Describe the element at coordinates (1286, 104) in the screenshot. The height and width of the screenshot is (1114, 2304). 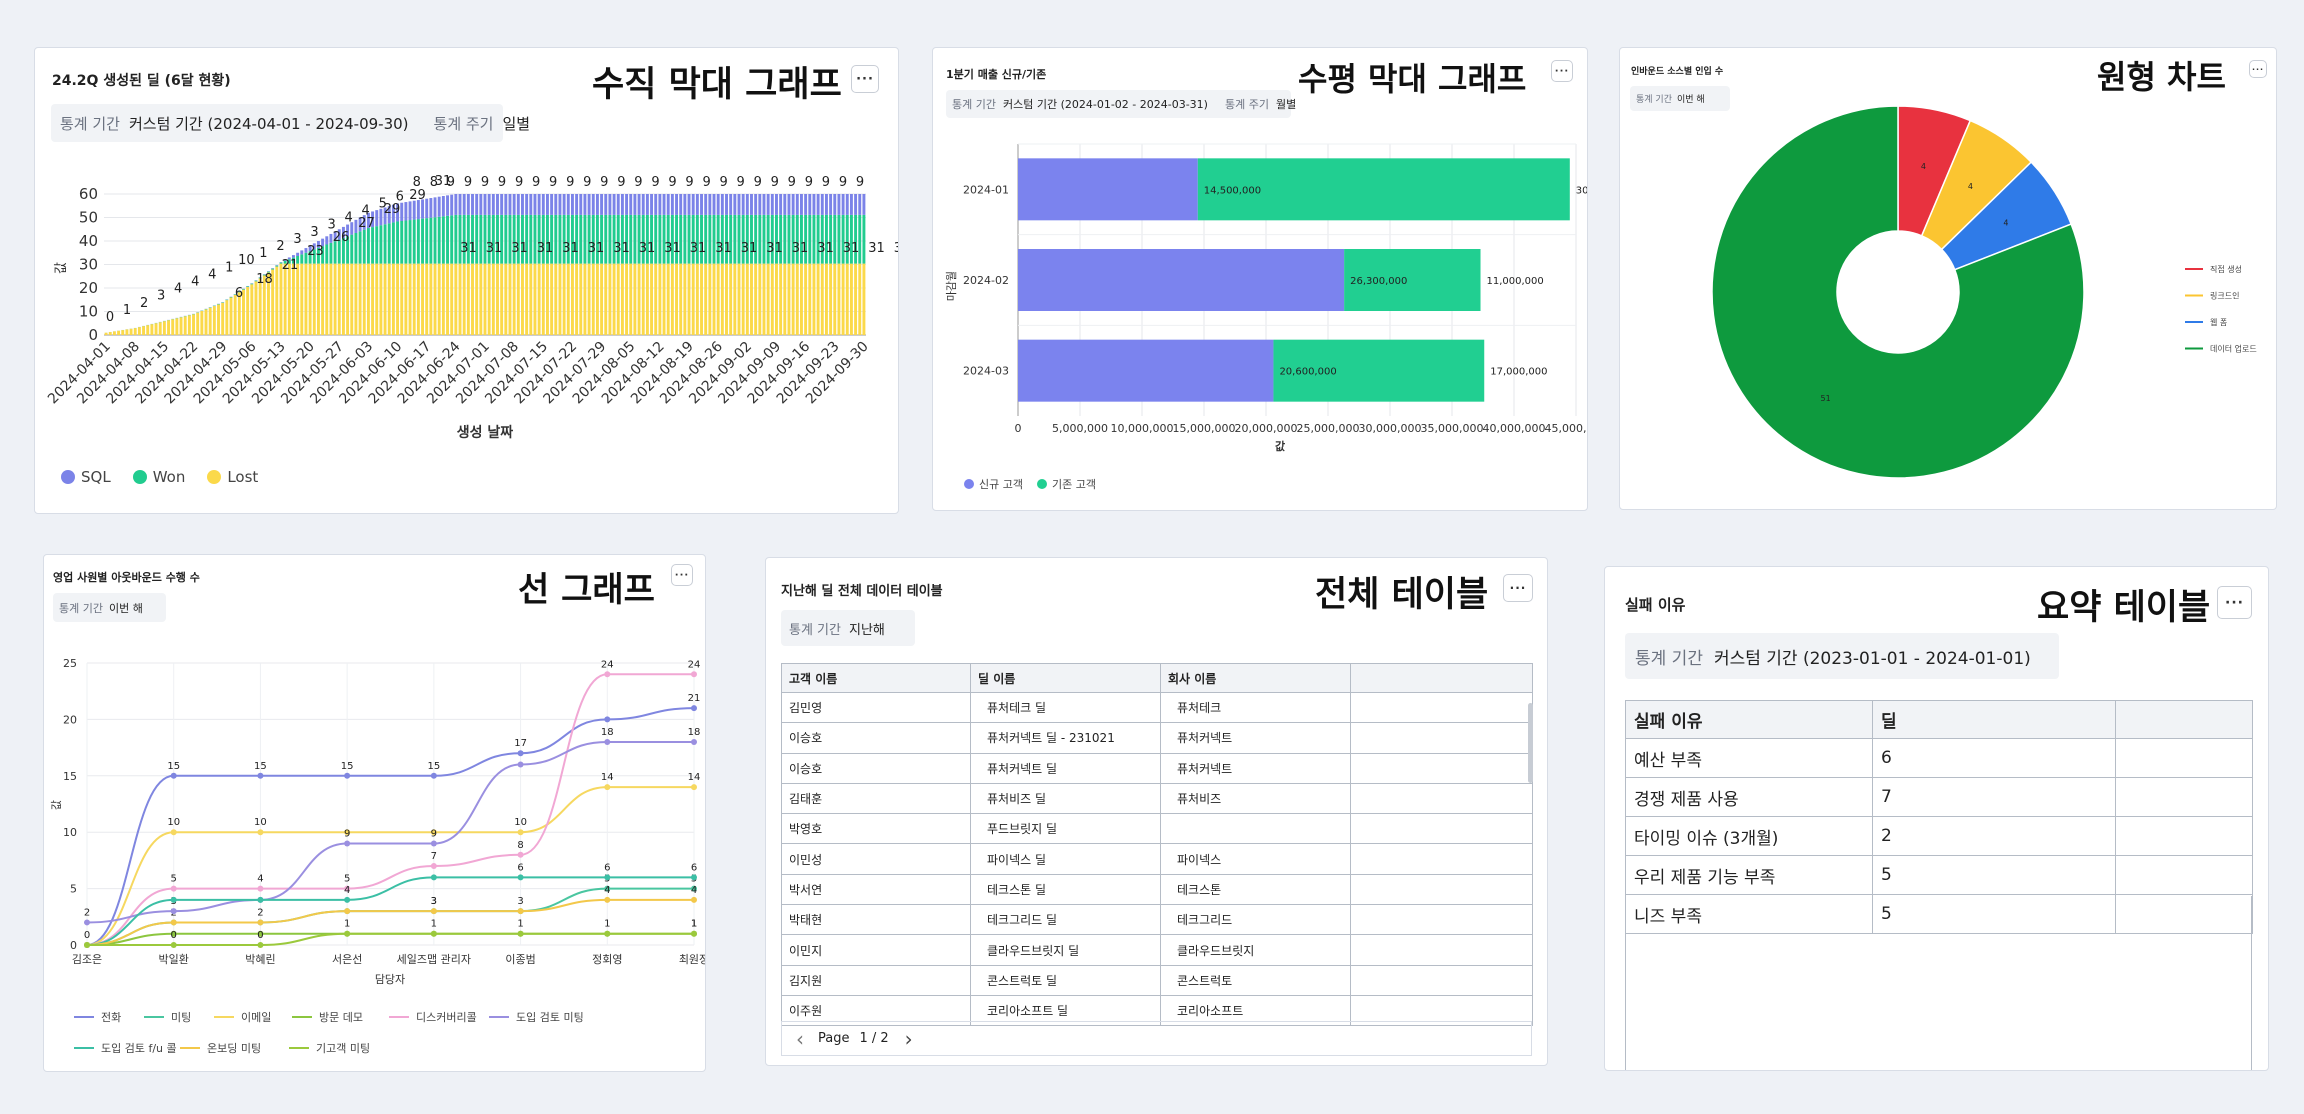
I see `cycle-value: 월별` at that location.